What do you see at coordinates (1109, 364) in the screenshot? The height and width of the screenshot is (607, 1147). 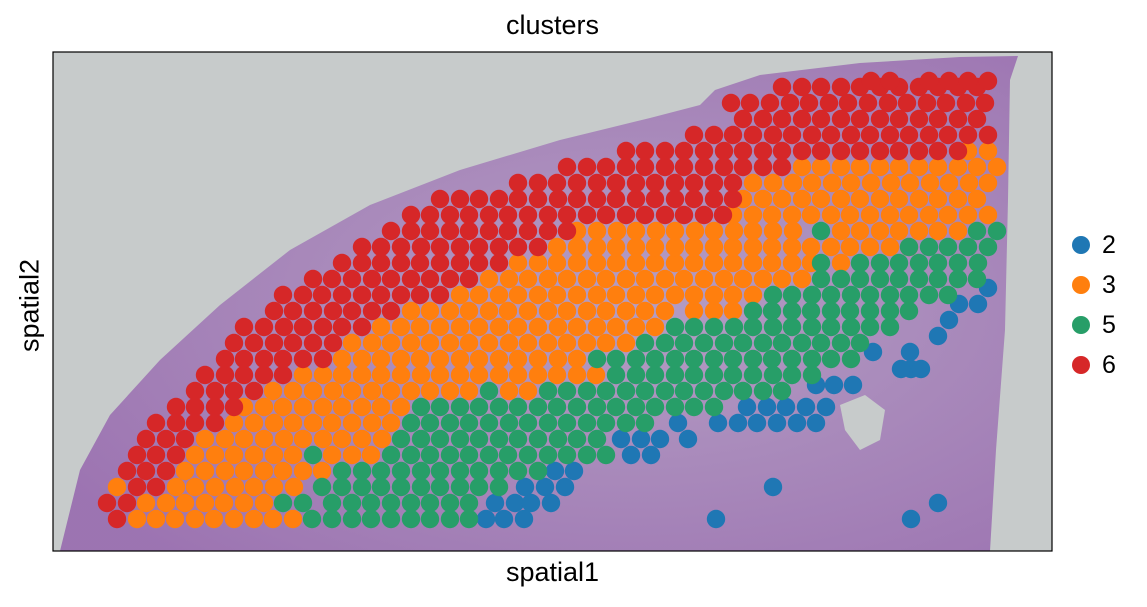 I see `legend-label: 6` at bounding box center [1109, 364].